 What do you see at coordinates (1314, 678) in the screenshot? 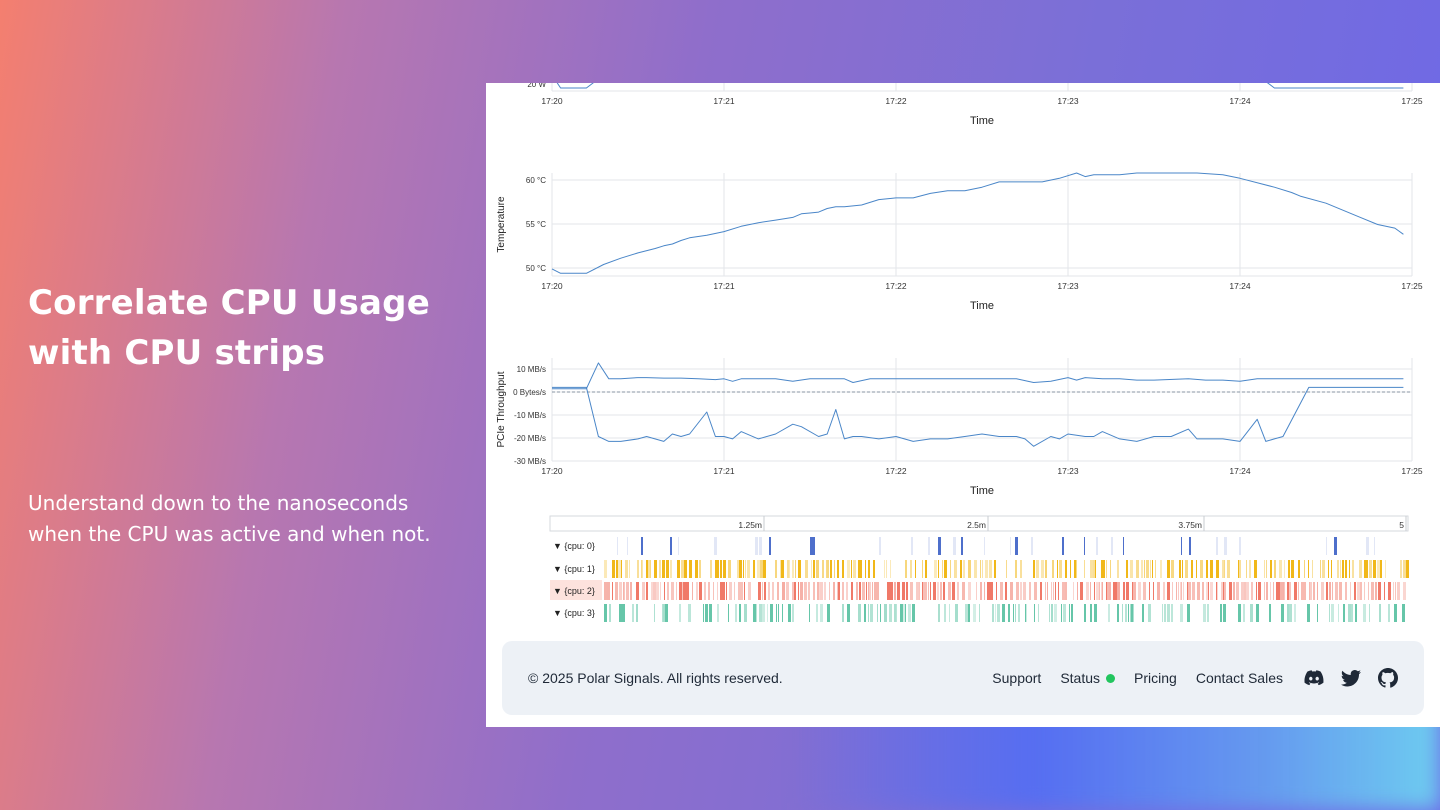
I see `discord-icon` at bounding box center [1314, 678].